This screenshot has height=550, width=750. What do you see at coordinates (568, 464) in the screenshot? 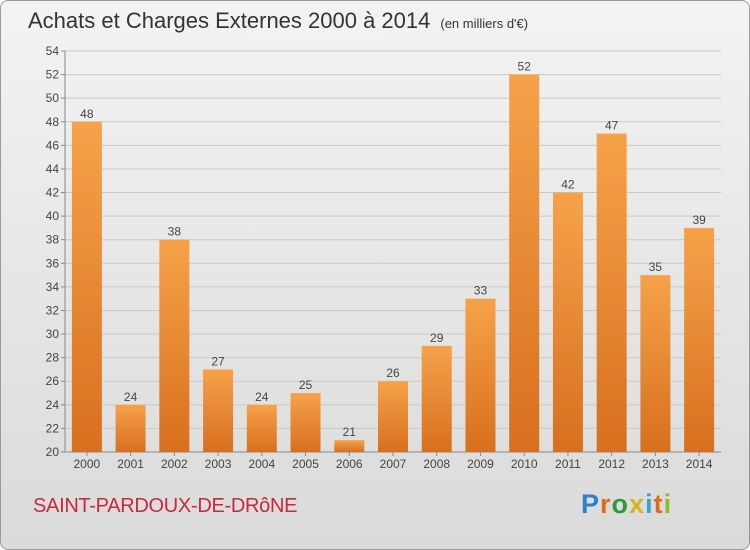
I see `x-tick-label: 2011` at bounding box center [568, 464].